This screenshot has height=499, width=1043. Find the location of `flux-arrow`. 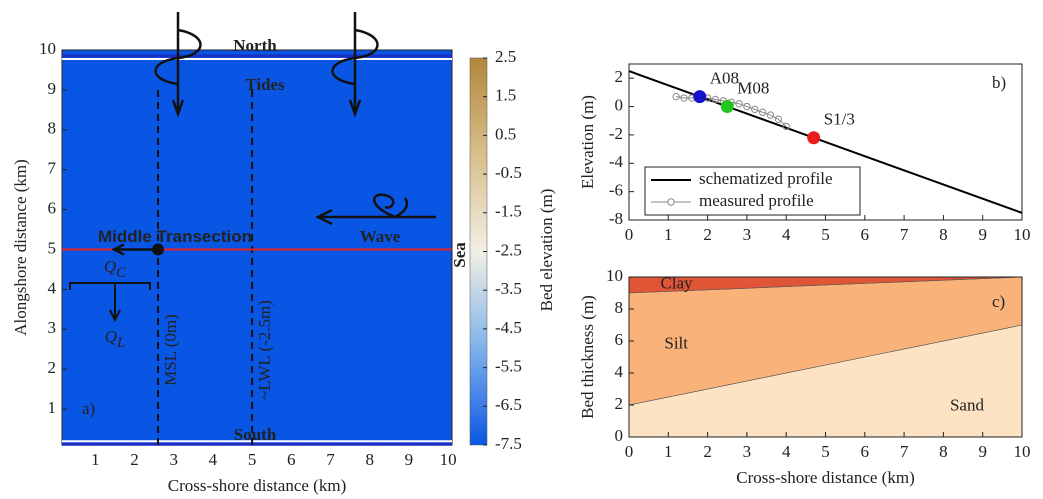

flux-arrow is located at coordinates (135, 249).